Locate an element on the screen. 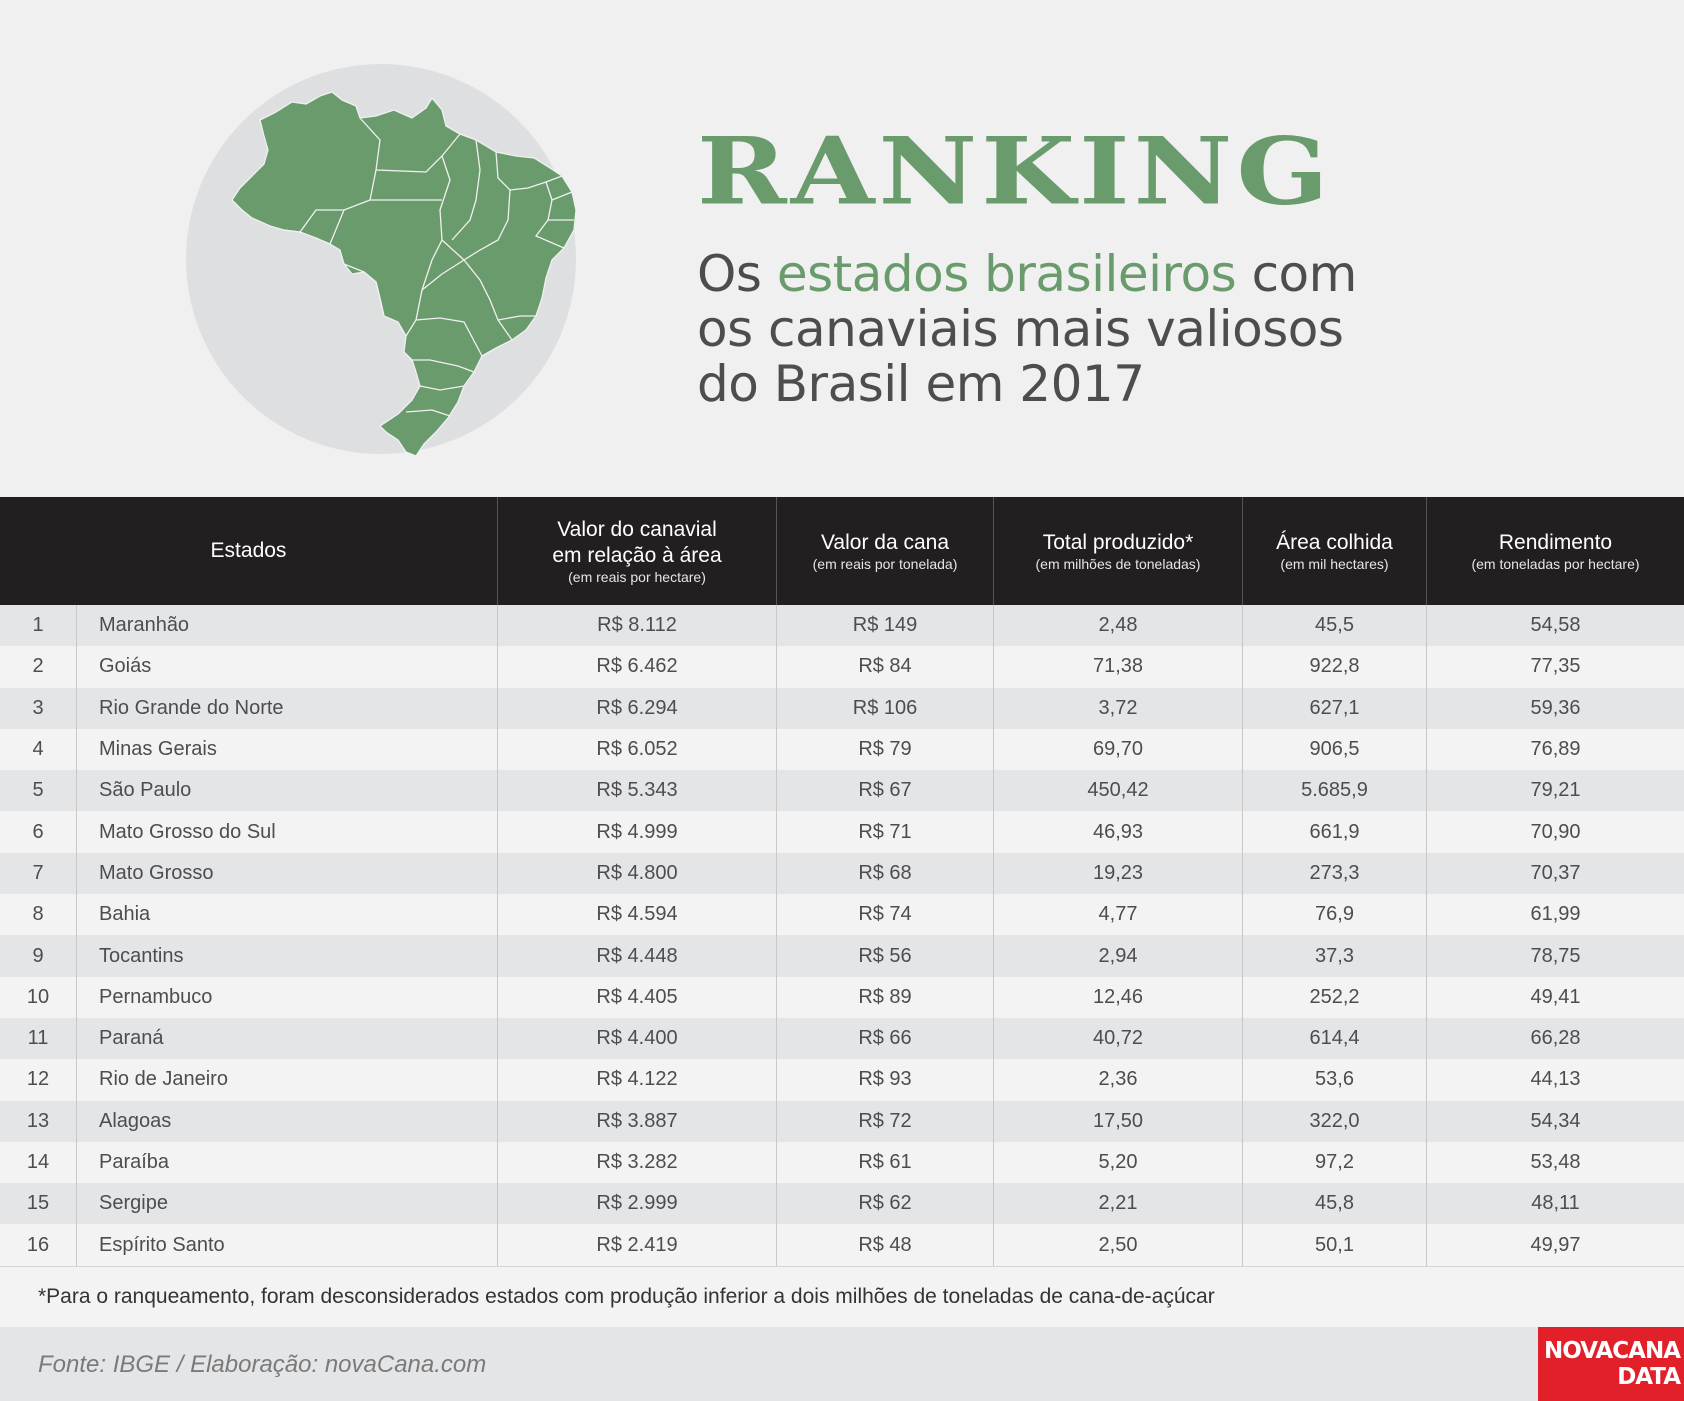  table-row: 15 Sergipe R$ 2.999 R$ 62 2,21 45,8 48,11 is located at coordinates (842, 1204).